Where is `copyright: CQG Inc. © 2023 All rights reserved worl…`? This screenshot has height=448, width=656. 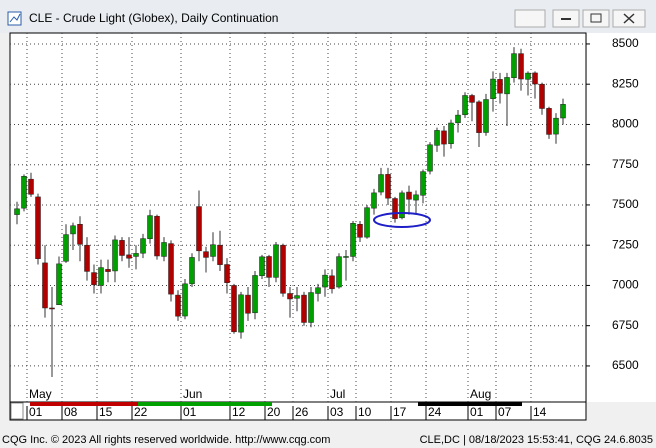 copyright: CQG Inc. © 2023 All rights reserved worl… is located at coordinates (166, 440).